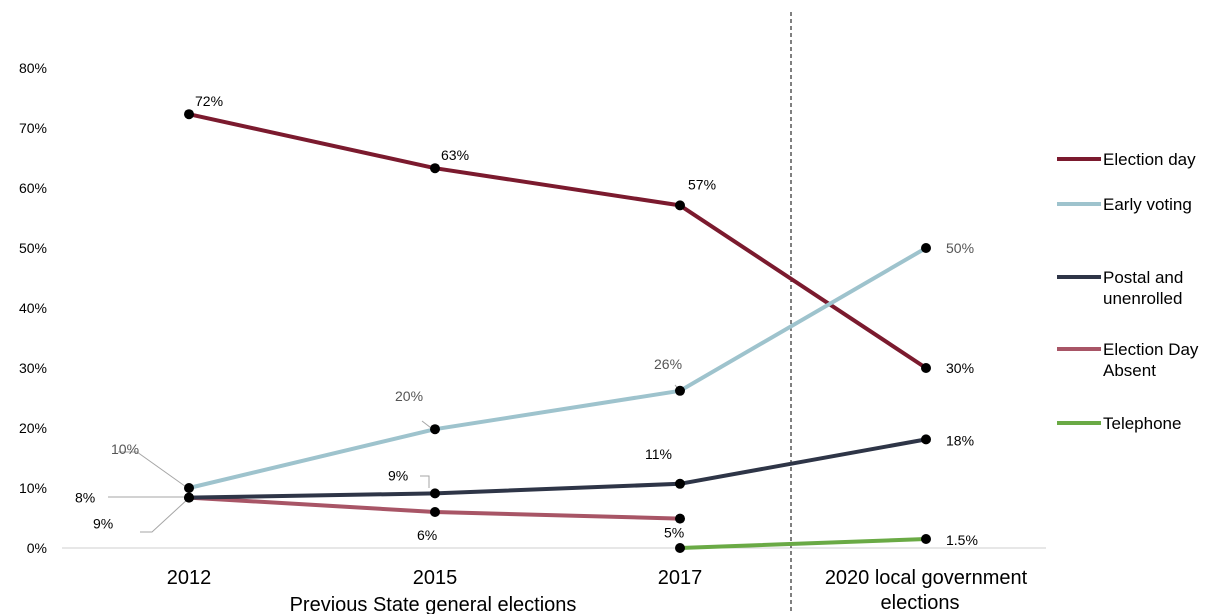 This screenshot has width=1222, height=614. What do you see at coordinates (960, 368) in the screenshot?
I see `data-label-election-day: 30%` at bounding box center [960, 368].